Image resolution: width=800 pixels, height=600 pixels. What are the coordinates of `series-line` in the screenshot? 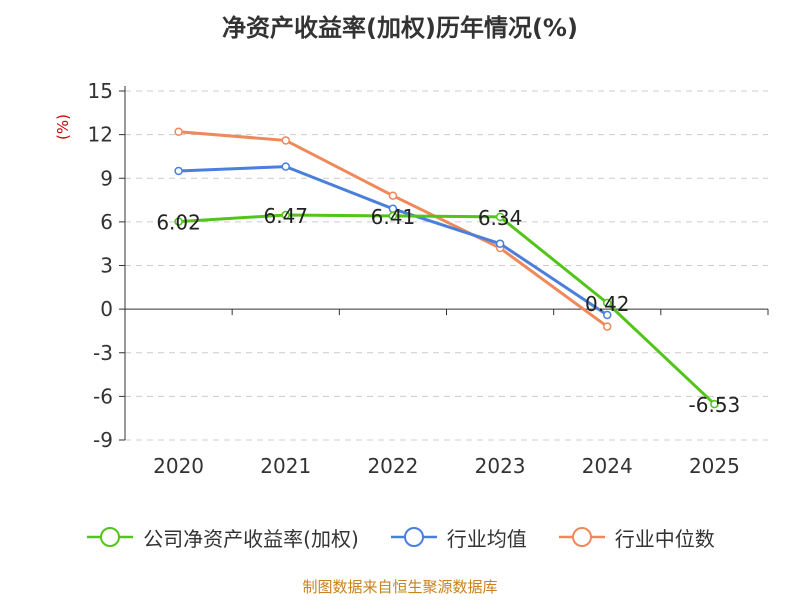 It's located at (393, 241).